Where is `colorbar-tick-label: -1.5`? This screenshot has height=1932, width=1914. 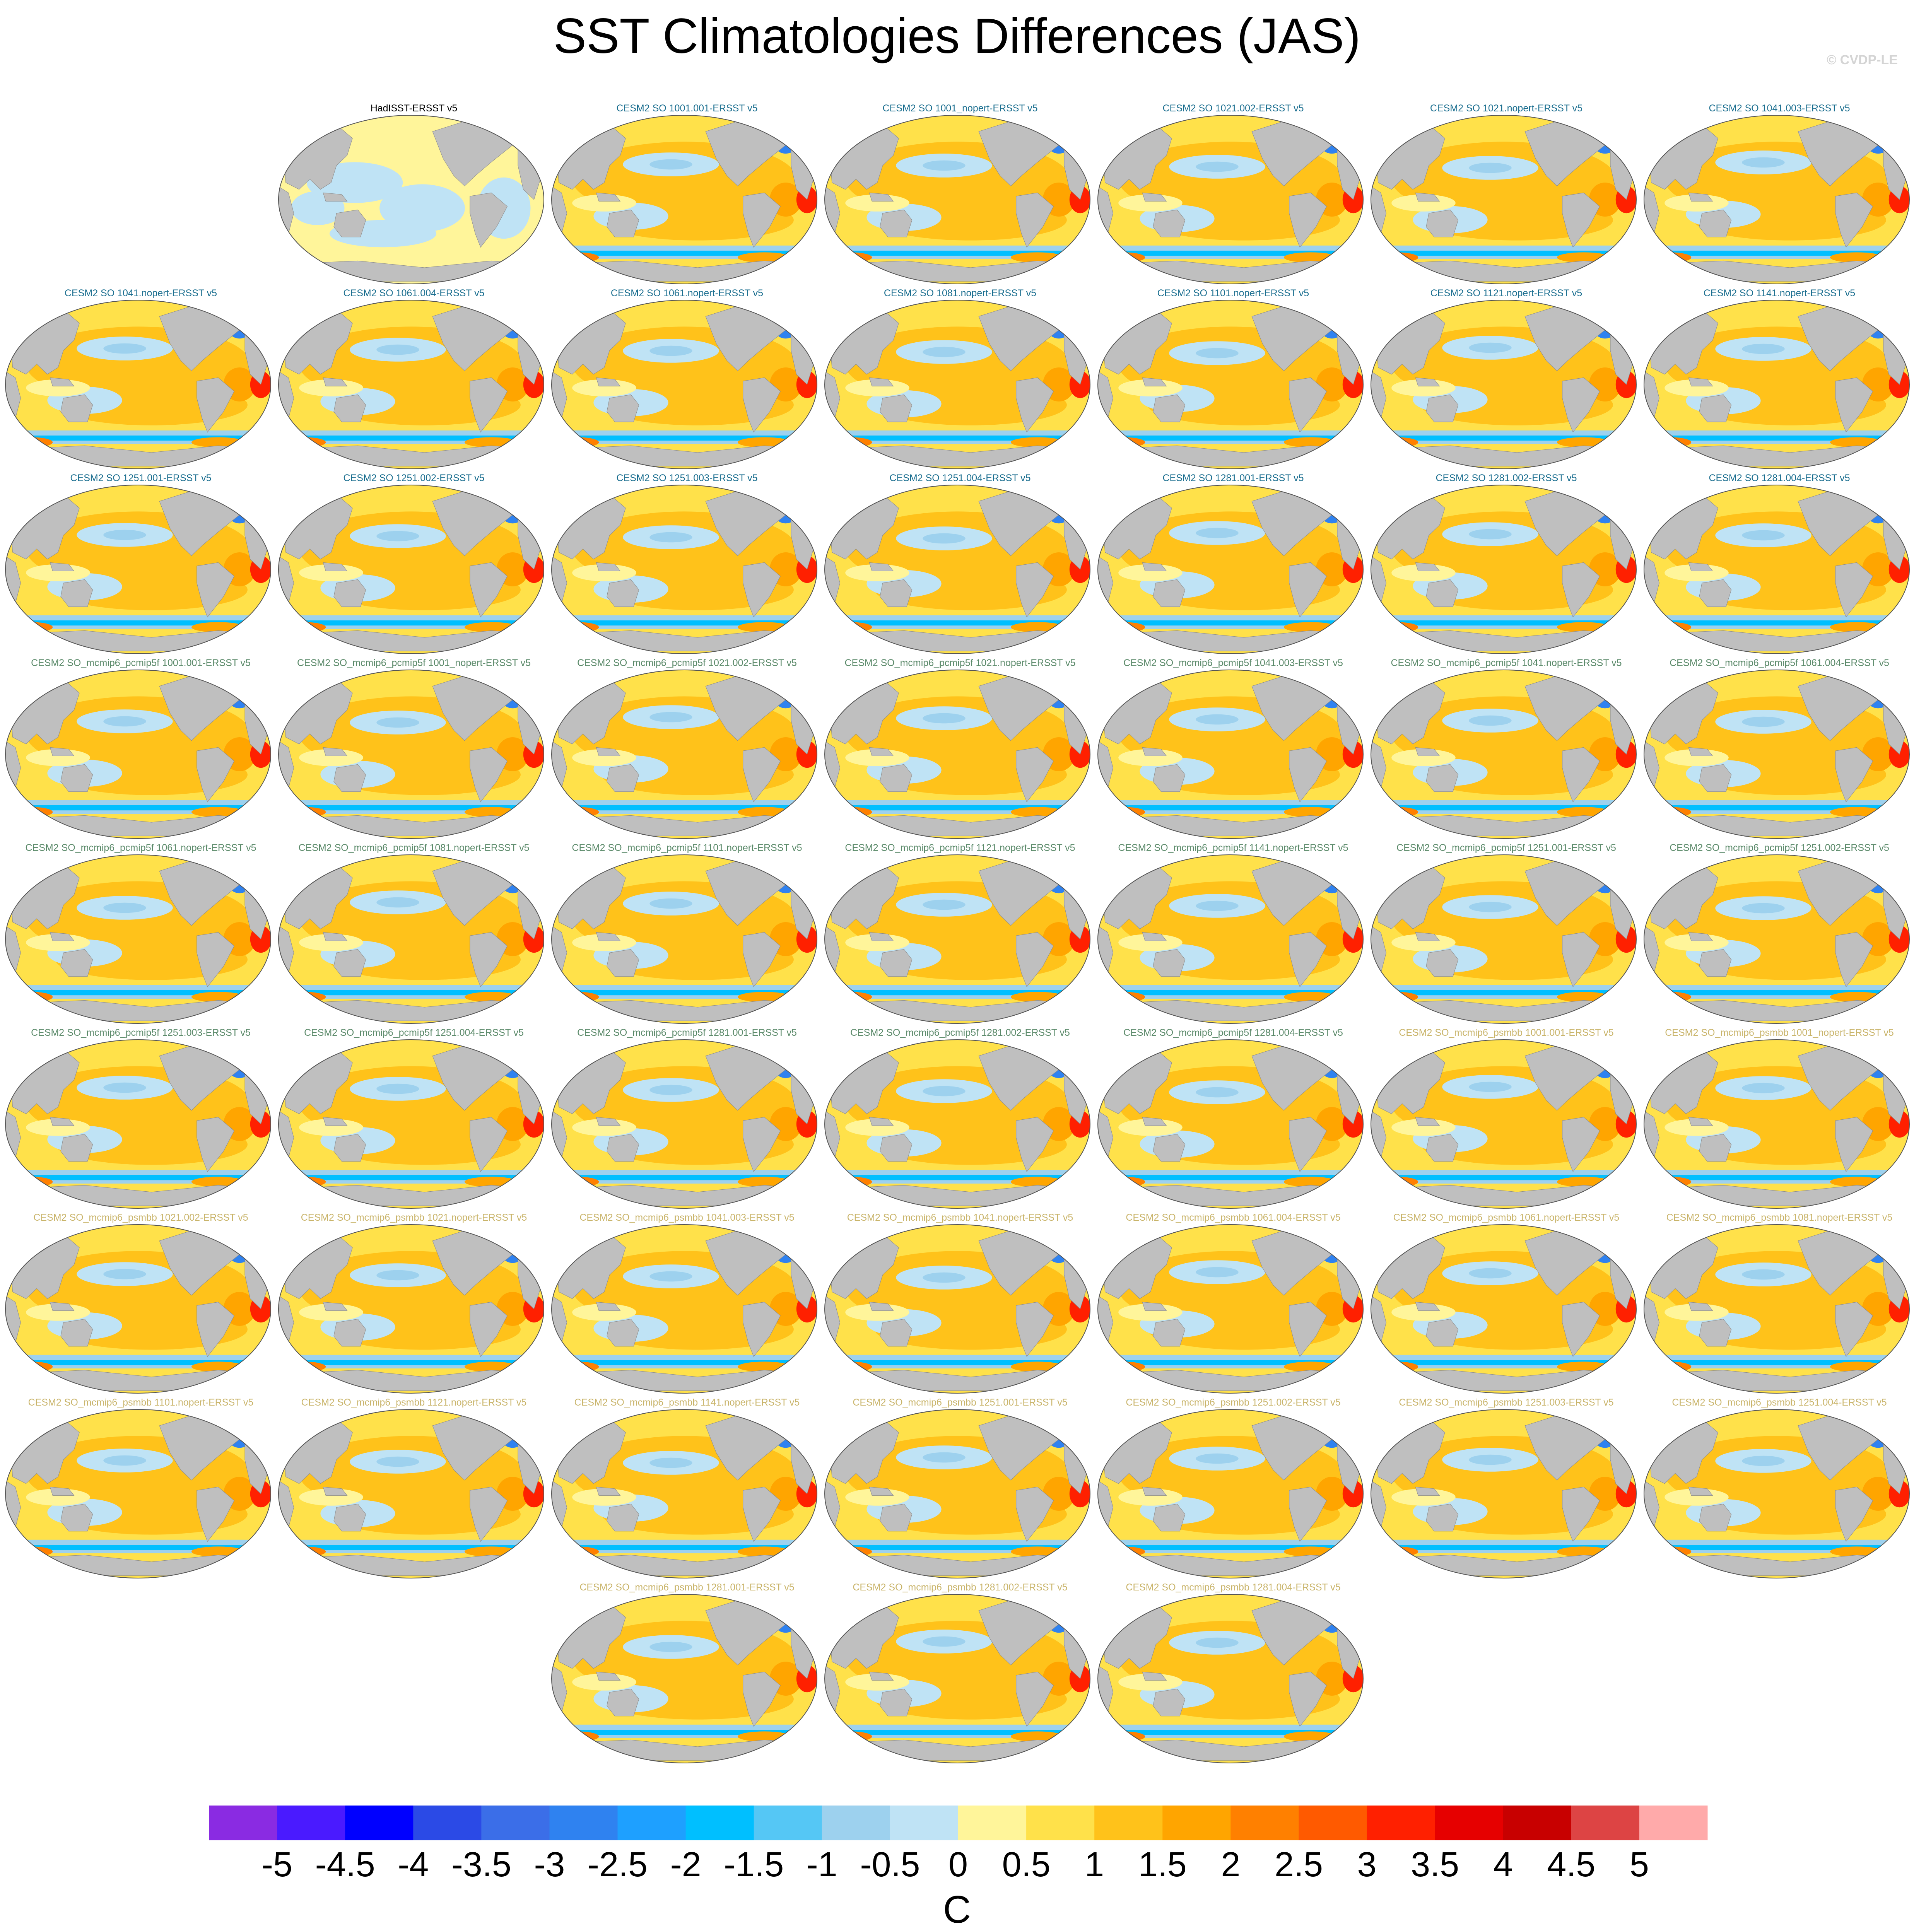
colorbar-tick-label: -1.5 is located at coordinates (754, 1864).